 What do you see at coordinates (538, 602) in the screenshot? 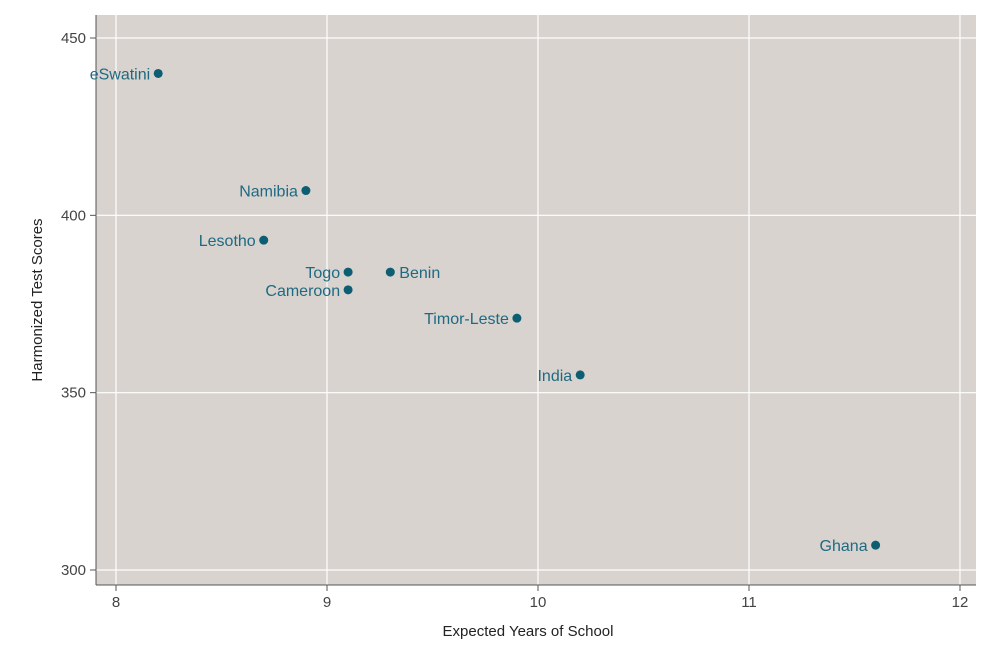
I see `x-tick-label: 10` at bounding box center [538, 602].